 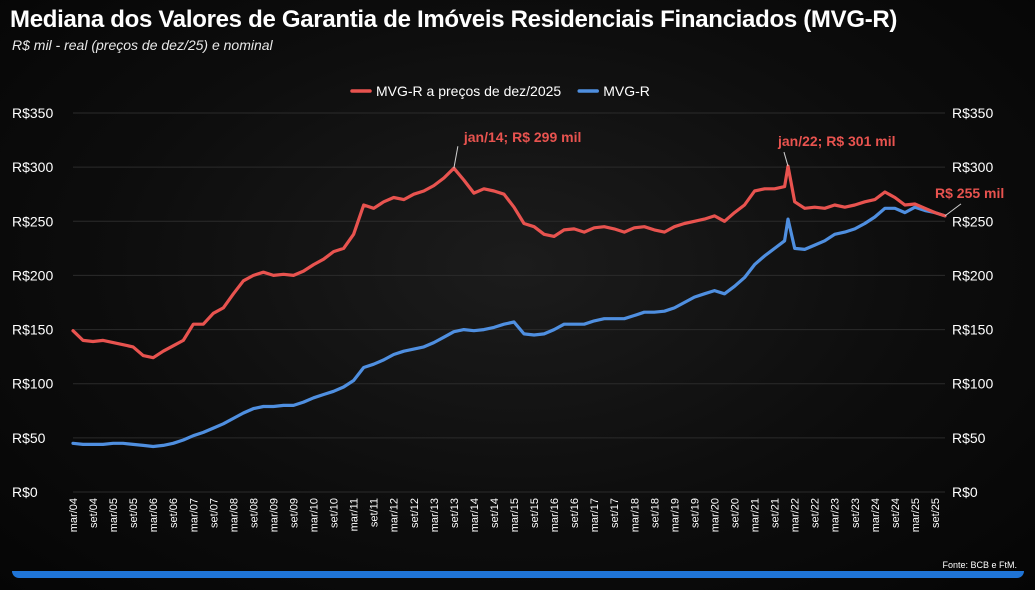 What do you see at coordinates (25, 492) in the screenshot?
I see `y-tick-label-left: R$0` at bounding box center [25, 492].